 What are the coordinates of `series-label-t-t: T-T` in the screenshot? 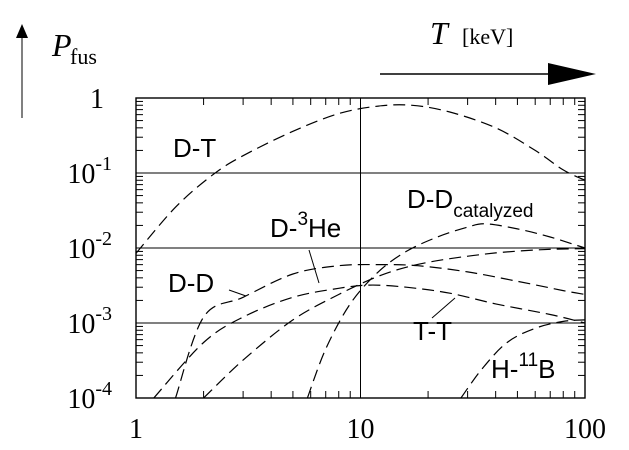 It's located at (432, 331).